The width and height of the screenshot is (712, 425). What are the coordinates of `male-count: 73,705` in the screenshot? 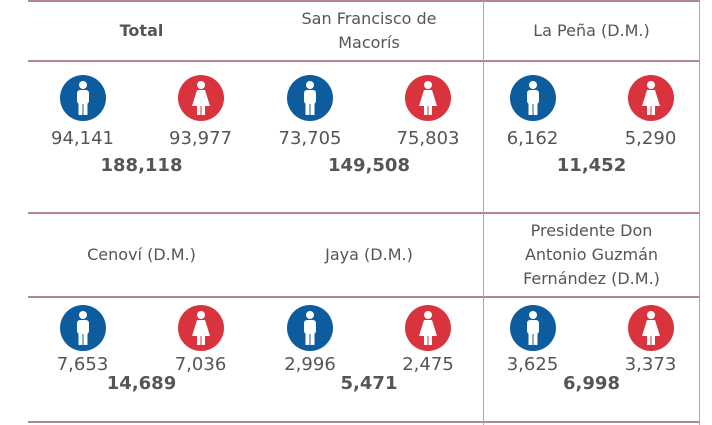 It's located at (310, 138).